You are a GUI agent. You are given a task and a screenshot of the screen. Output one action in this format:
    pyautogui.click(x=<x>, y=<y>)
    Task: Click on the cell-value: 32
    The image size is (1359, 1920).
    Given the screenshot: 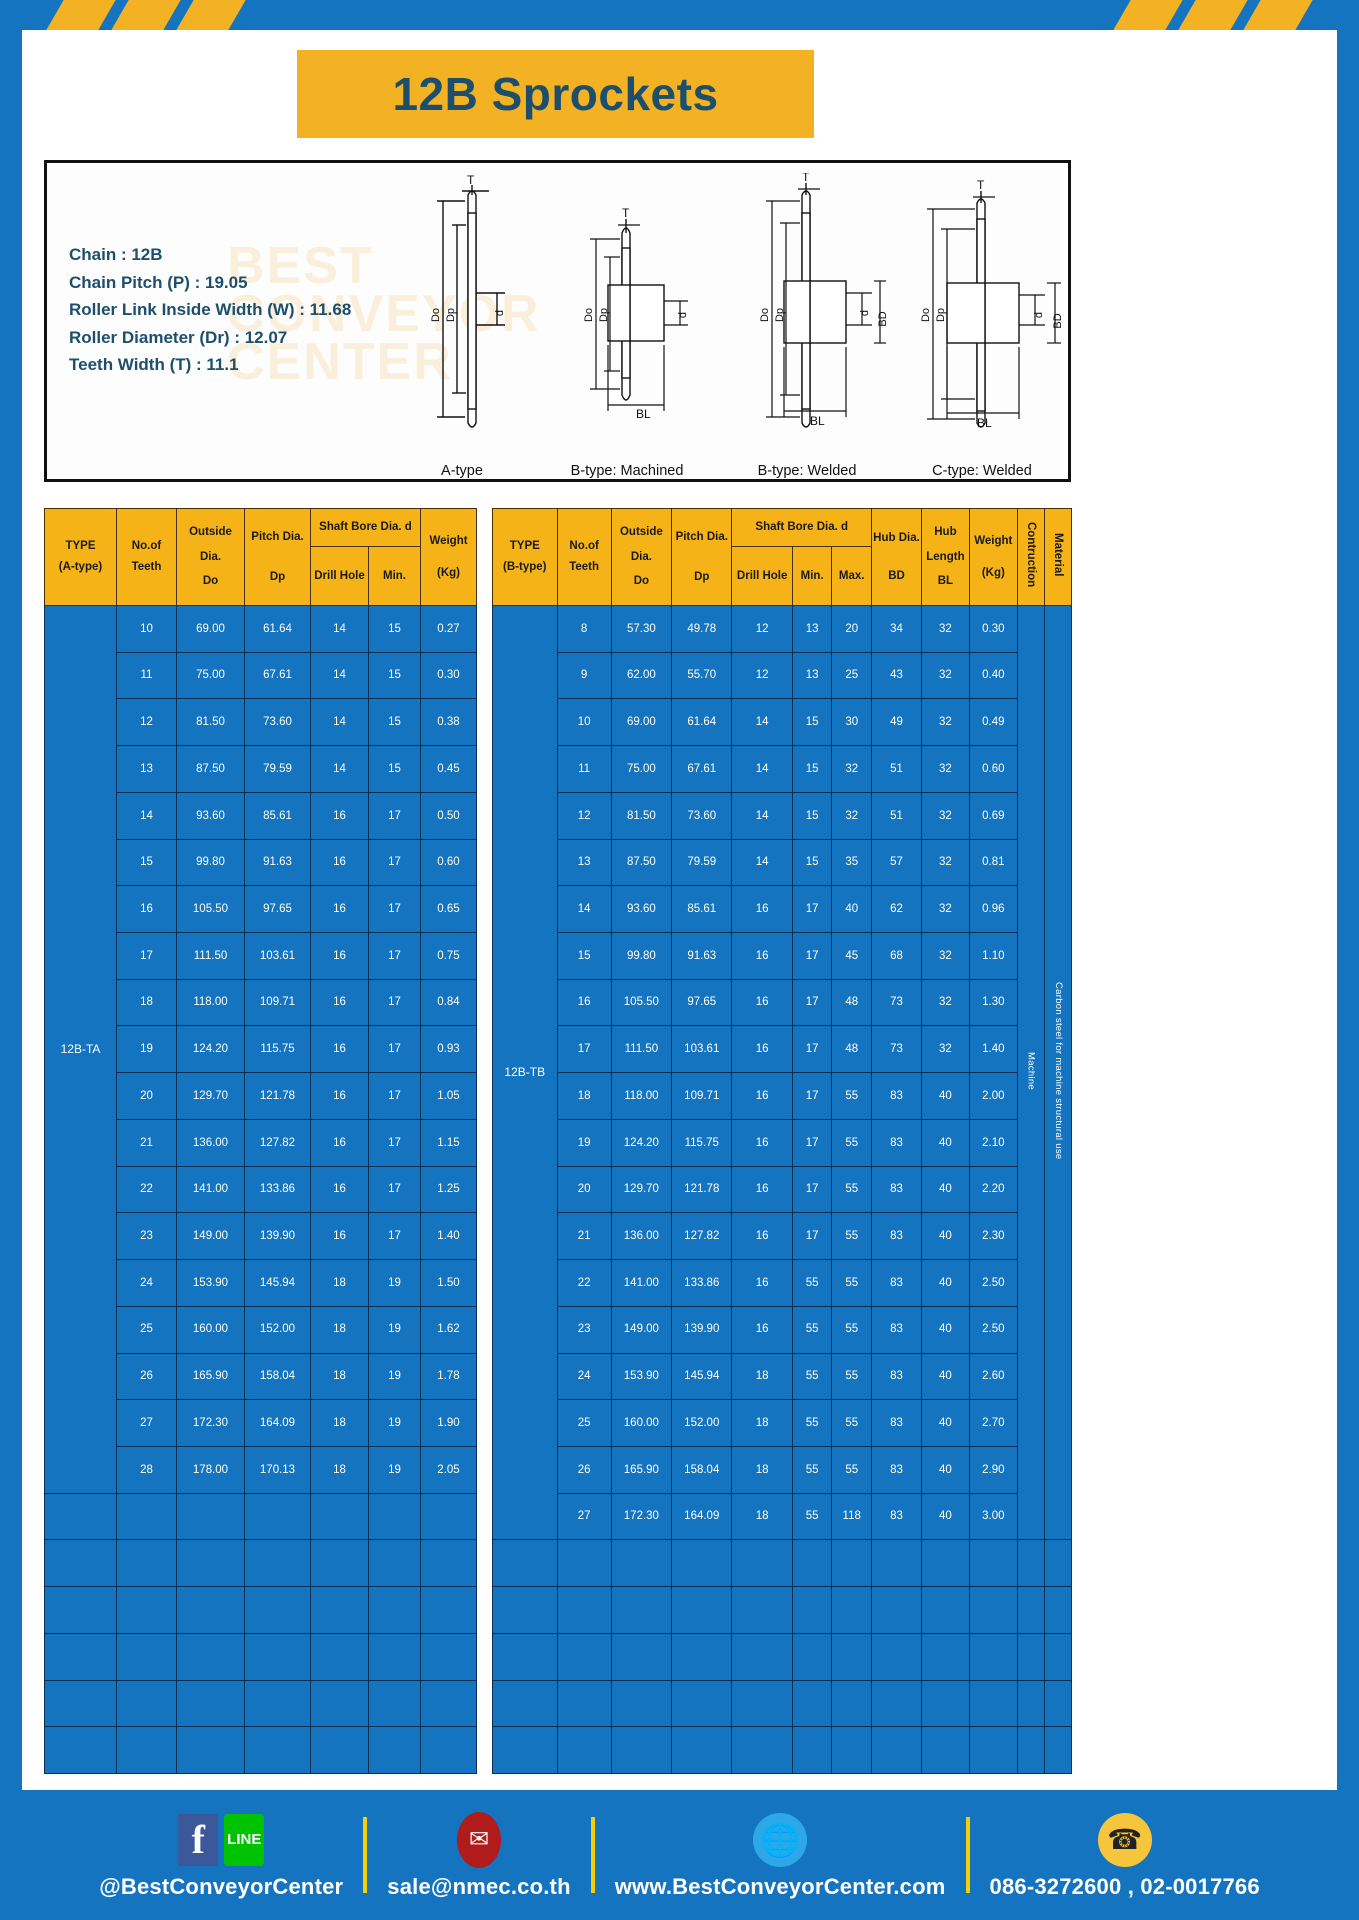 What is the action you would take?
    pyautogui.click(x=945, y=956)
    